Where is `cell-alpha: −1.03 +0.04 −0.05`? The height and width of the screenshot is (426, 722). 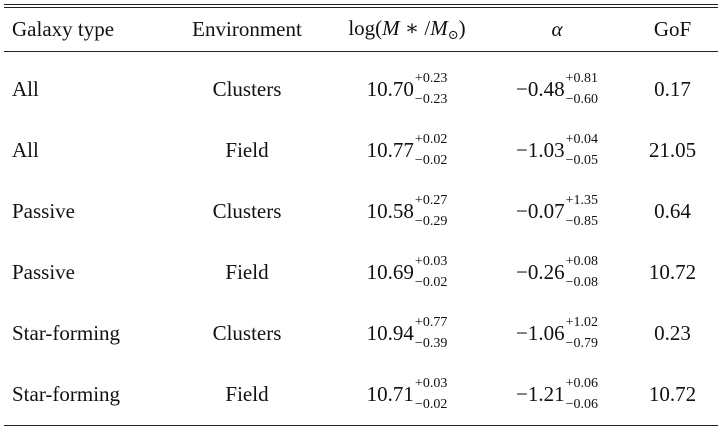 cell-alpha: −1.03 +0.04 −0.05 is located at coordinates (557, 150).